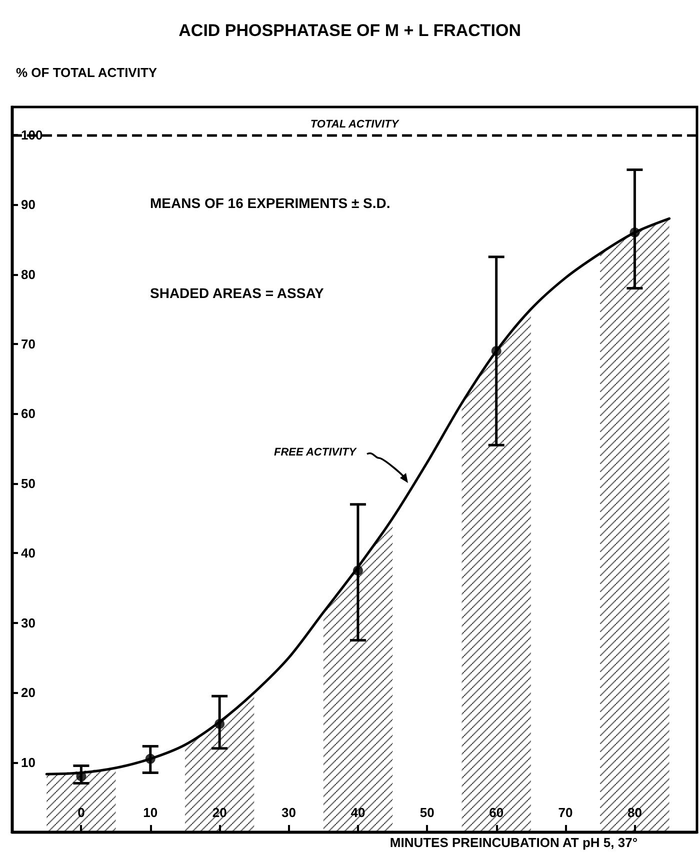 Image resolution: width=700 pixels, height=856 pixels. Describe the element at coordinates (28, 762) in the screenshot. I see `y-tick-label: 10` at that location.